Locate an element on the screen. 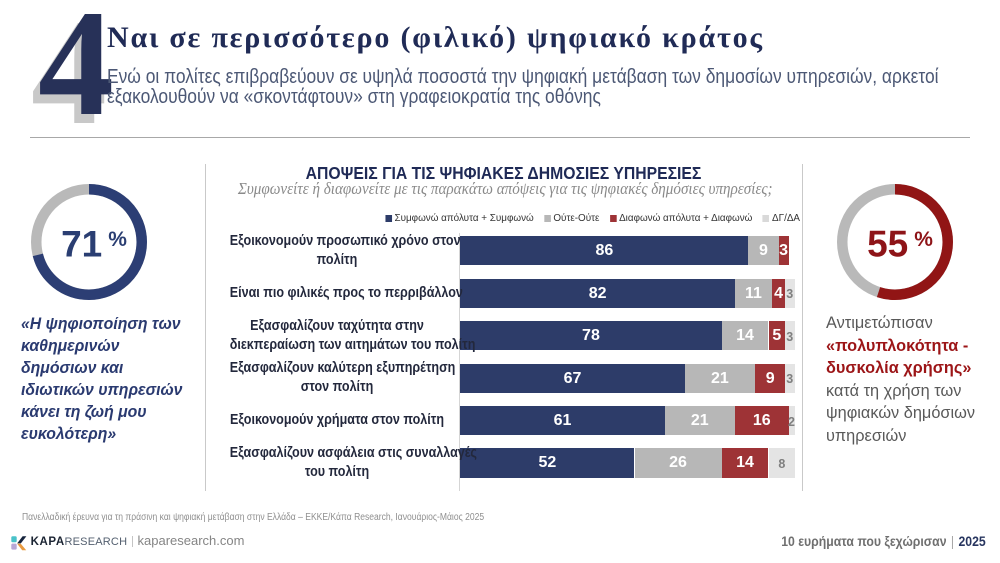 Image resolution: width=1000 pixels, height=563 pixels. svg-text: 71 is located at coordinates (81, 244).